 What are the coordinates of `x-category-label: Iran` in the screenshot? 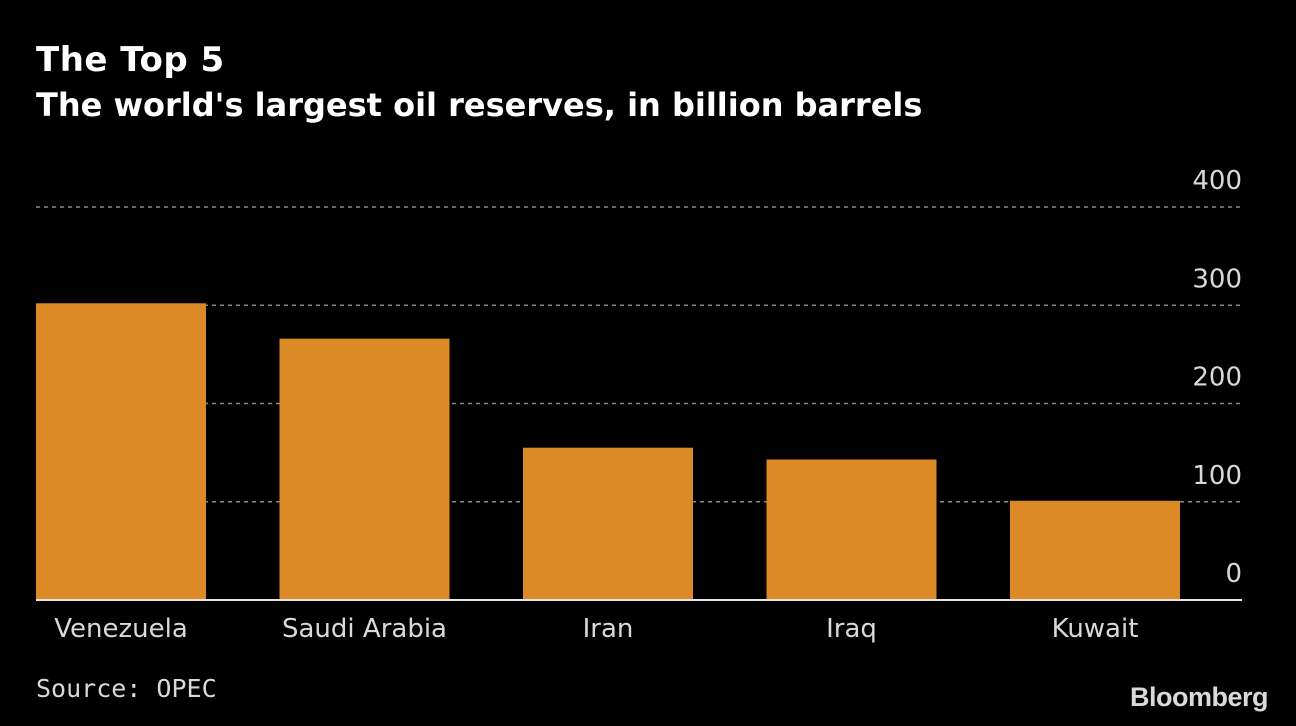 It's located at (608, 629).